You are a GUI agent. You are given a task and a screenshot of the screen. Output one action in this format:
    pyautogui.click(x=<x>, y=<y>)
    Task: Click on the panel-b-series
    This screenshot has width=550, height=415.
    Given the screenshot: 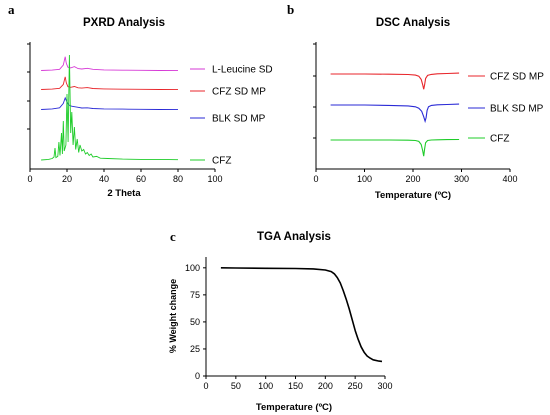 What is the action you would take?
    pyautogui.click(x=395, y=114)
    